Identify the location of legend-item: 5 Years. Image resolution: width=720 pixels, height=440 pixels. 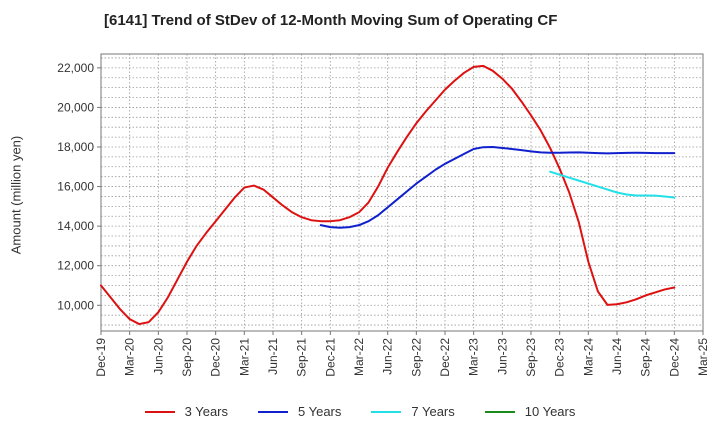
(299, 411).